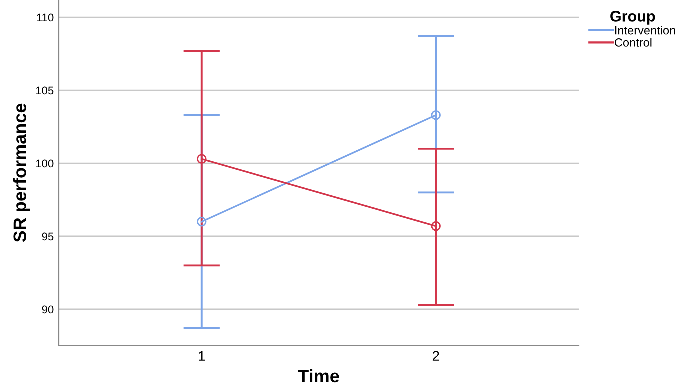 This screenshot has height=390, width=685. What do you see at coordinates (48, 236) in the screenshot?
I see `y-tick-label: 95` at bounding box center [48, 236].